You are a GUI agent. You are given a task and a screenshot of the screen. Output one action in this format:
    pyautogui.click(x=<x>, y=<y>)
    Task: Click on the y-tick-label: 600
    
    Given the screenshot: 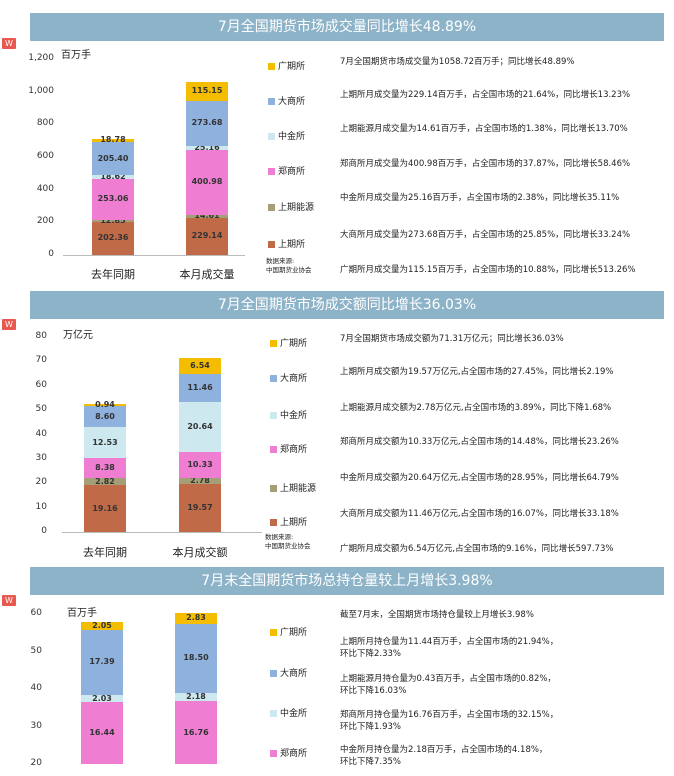 What is the action you would take?
    pyautogui.click(x=45, y=156)
    